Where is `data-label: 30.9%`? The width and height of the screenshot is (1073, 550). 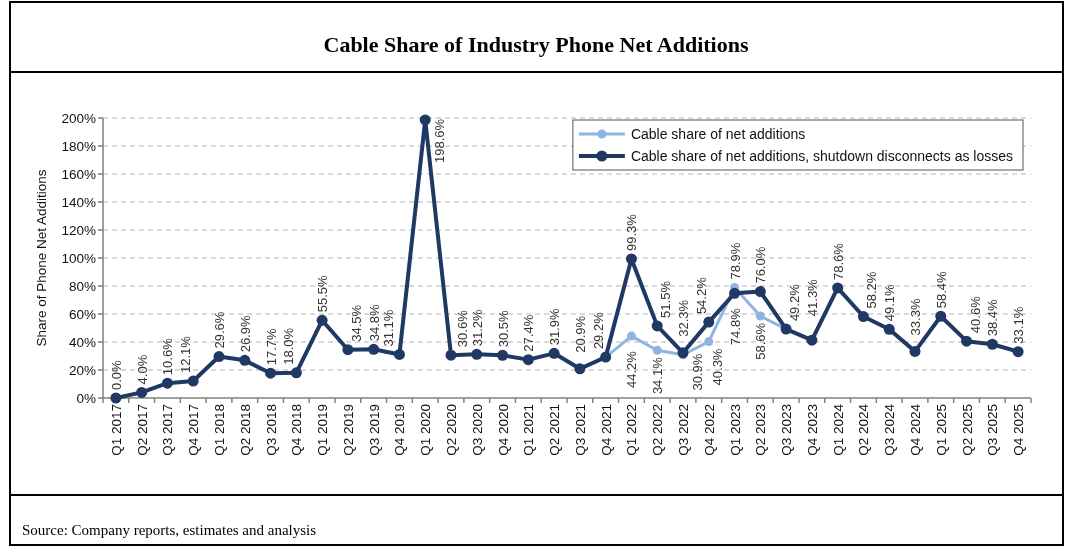 data-label: 30.9% is located at coordinates (697, 372).